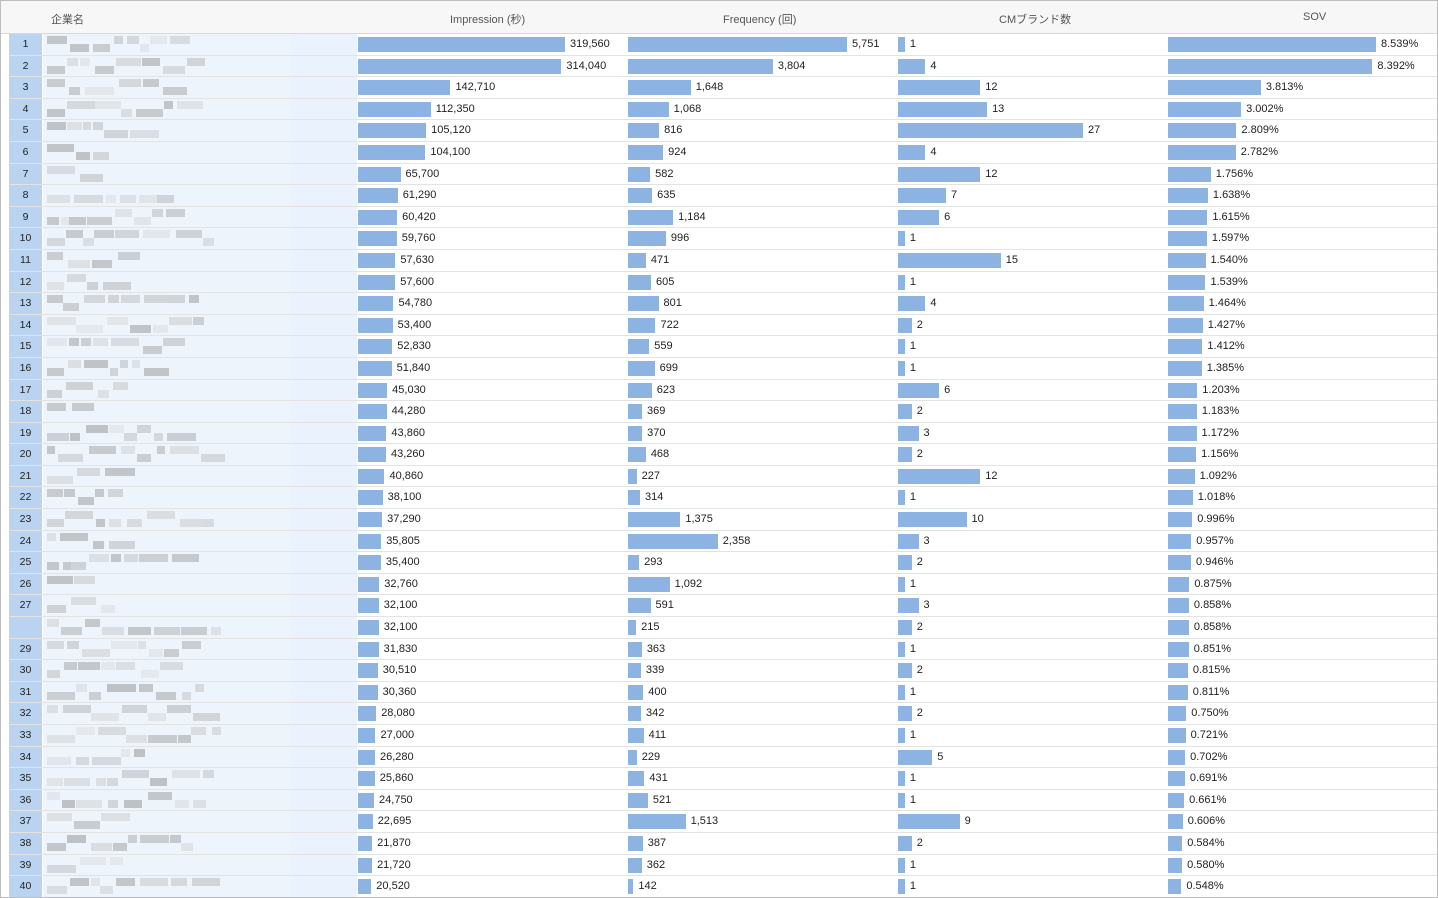  I want to click on table-row: 27 32,100 591 3 0.858%, so click(723, 606).